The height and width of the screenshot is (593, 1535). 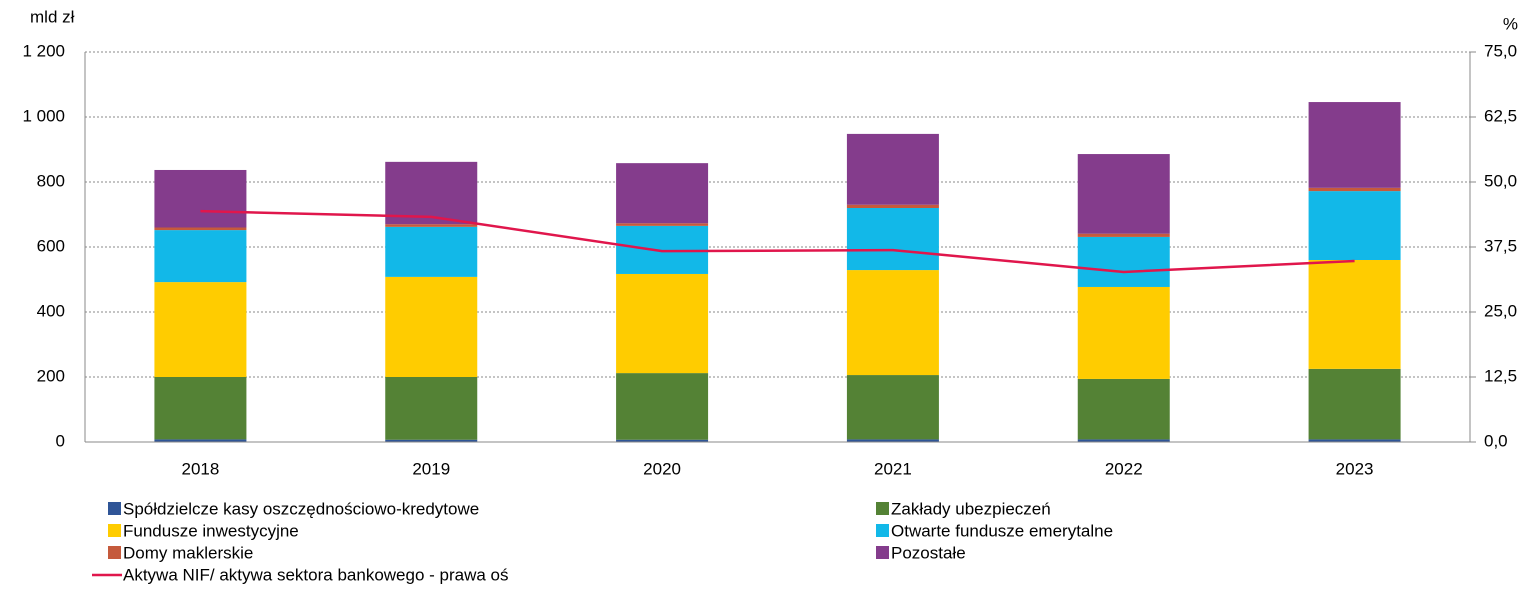 I want to click on legend-label: Fundusze inwestycyjne, so click(x=211, y=530).